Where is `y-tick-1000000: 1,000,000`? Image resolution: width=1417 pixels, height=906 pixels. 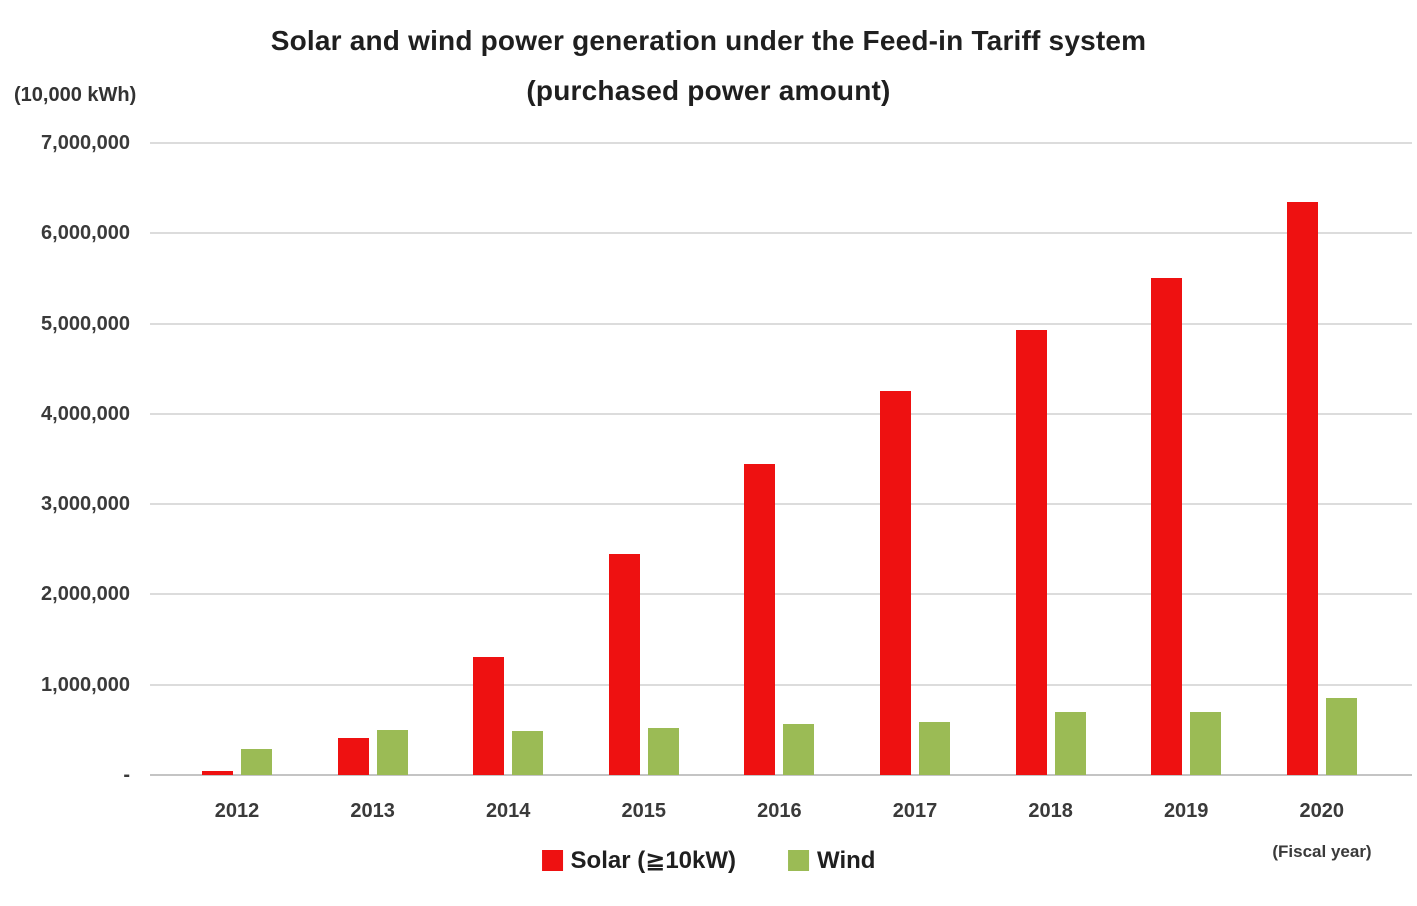 y-tick-1000000: 1,000,000 is located at coordinates (85, 684).